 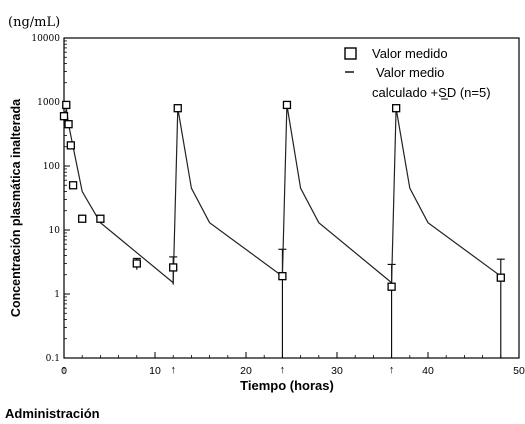 I want to click on legend-mean-label-line2: calculado +SD (n=5), so click(x=431, y=92).